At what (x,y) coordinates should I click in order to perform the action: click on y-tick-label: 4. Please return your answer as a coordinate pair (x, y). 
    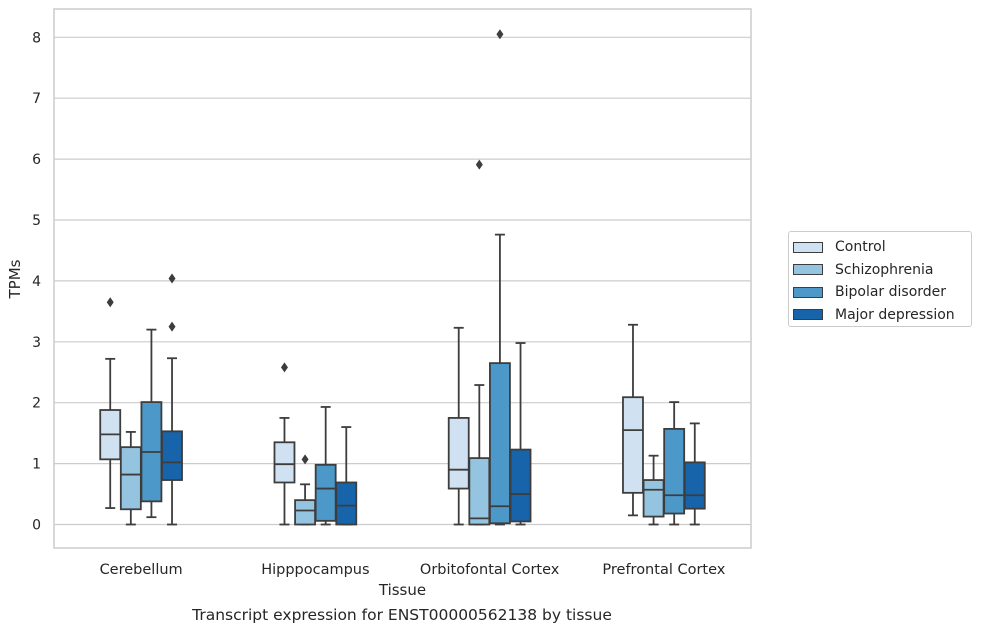
    Looking at the image, I should click on (36, 282).